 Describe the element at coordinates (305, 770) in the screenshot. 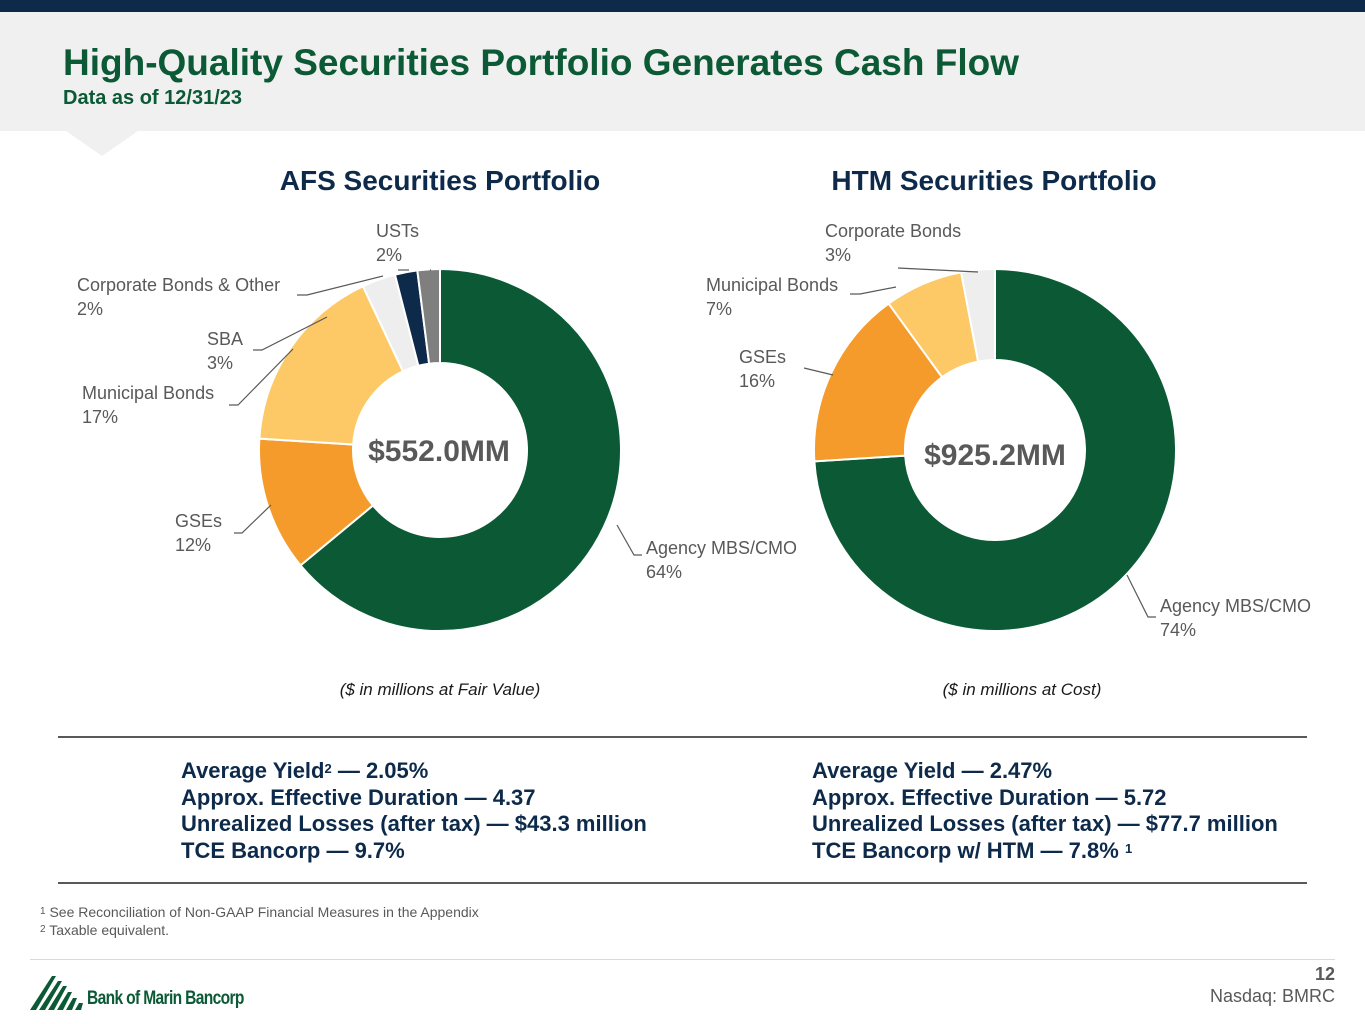

I see `afs-average-yield: Average Yield2 — 2.05%` at that location.